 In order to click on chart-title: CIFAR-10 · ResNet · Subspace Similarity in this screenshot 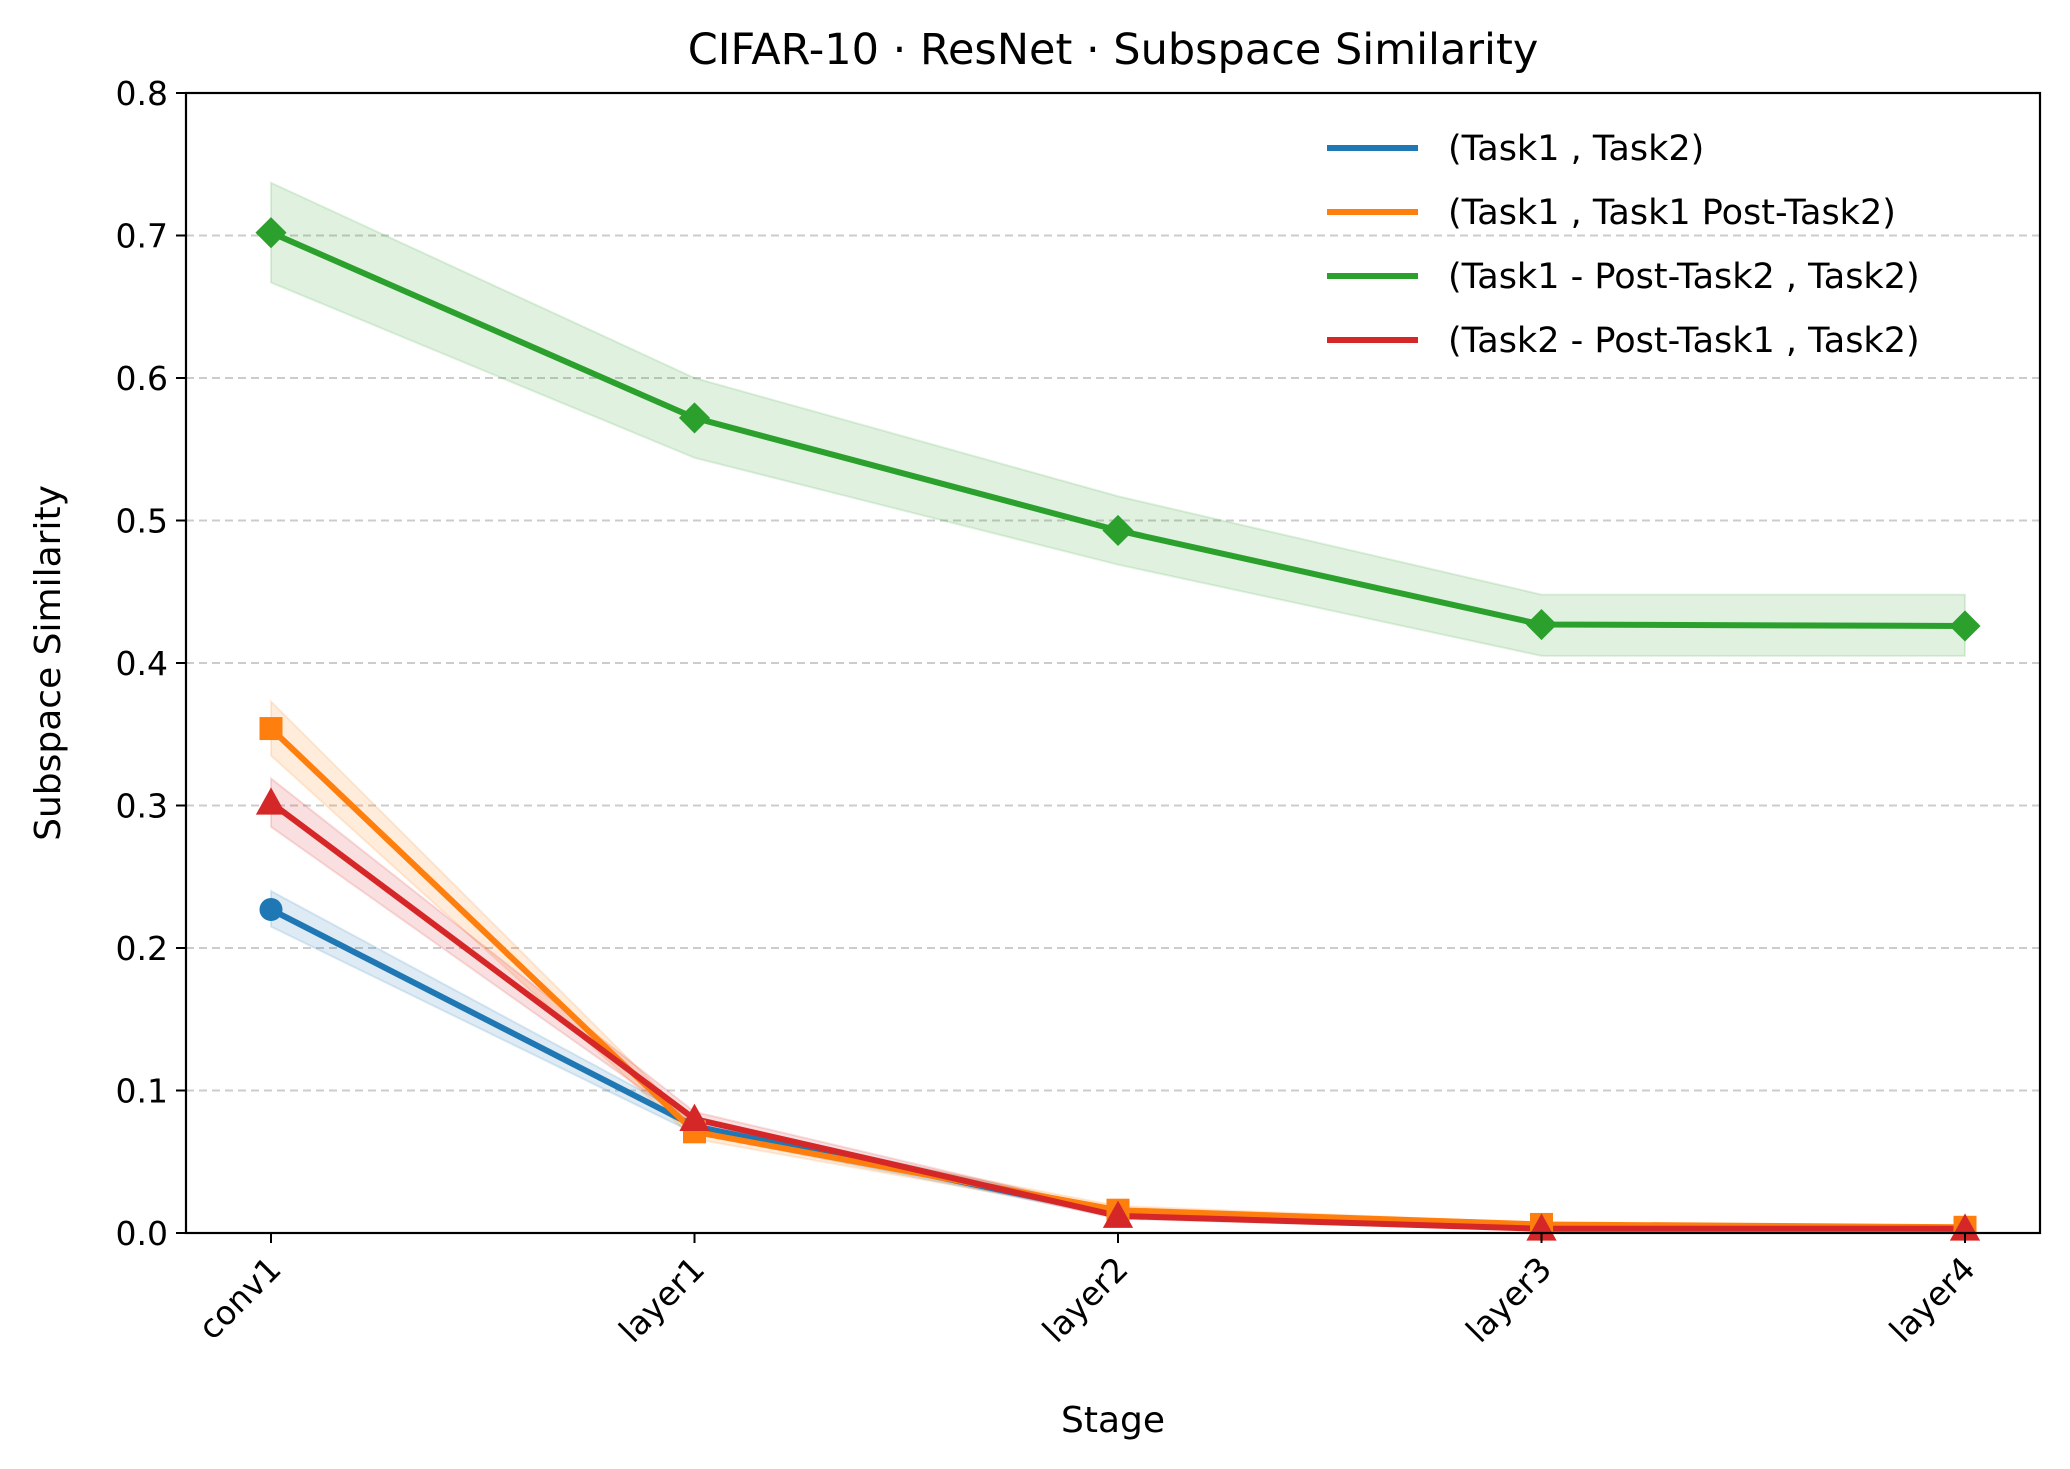, I will do `click(1113, 50)`.